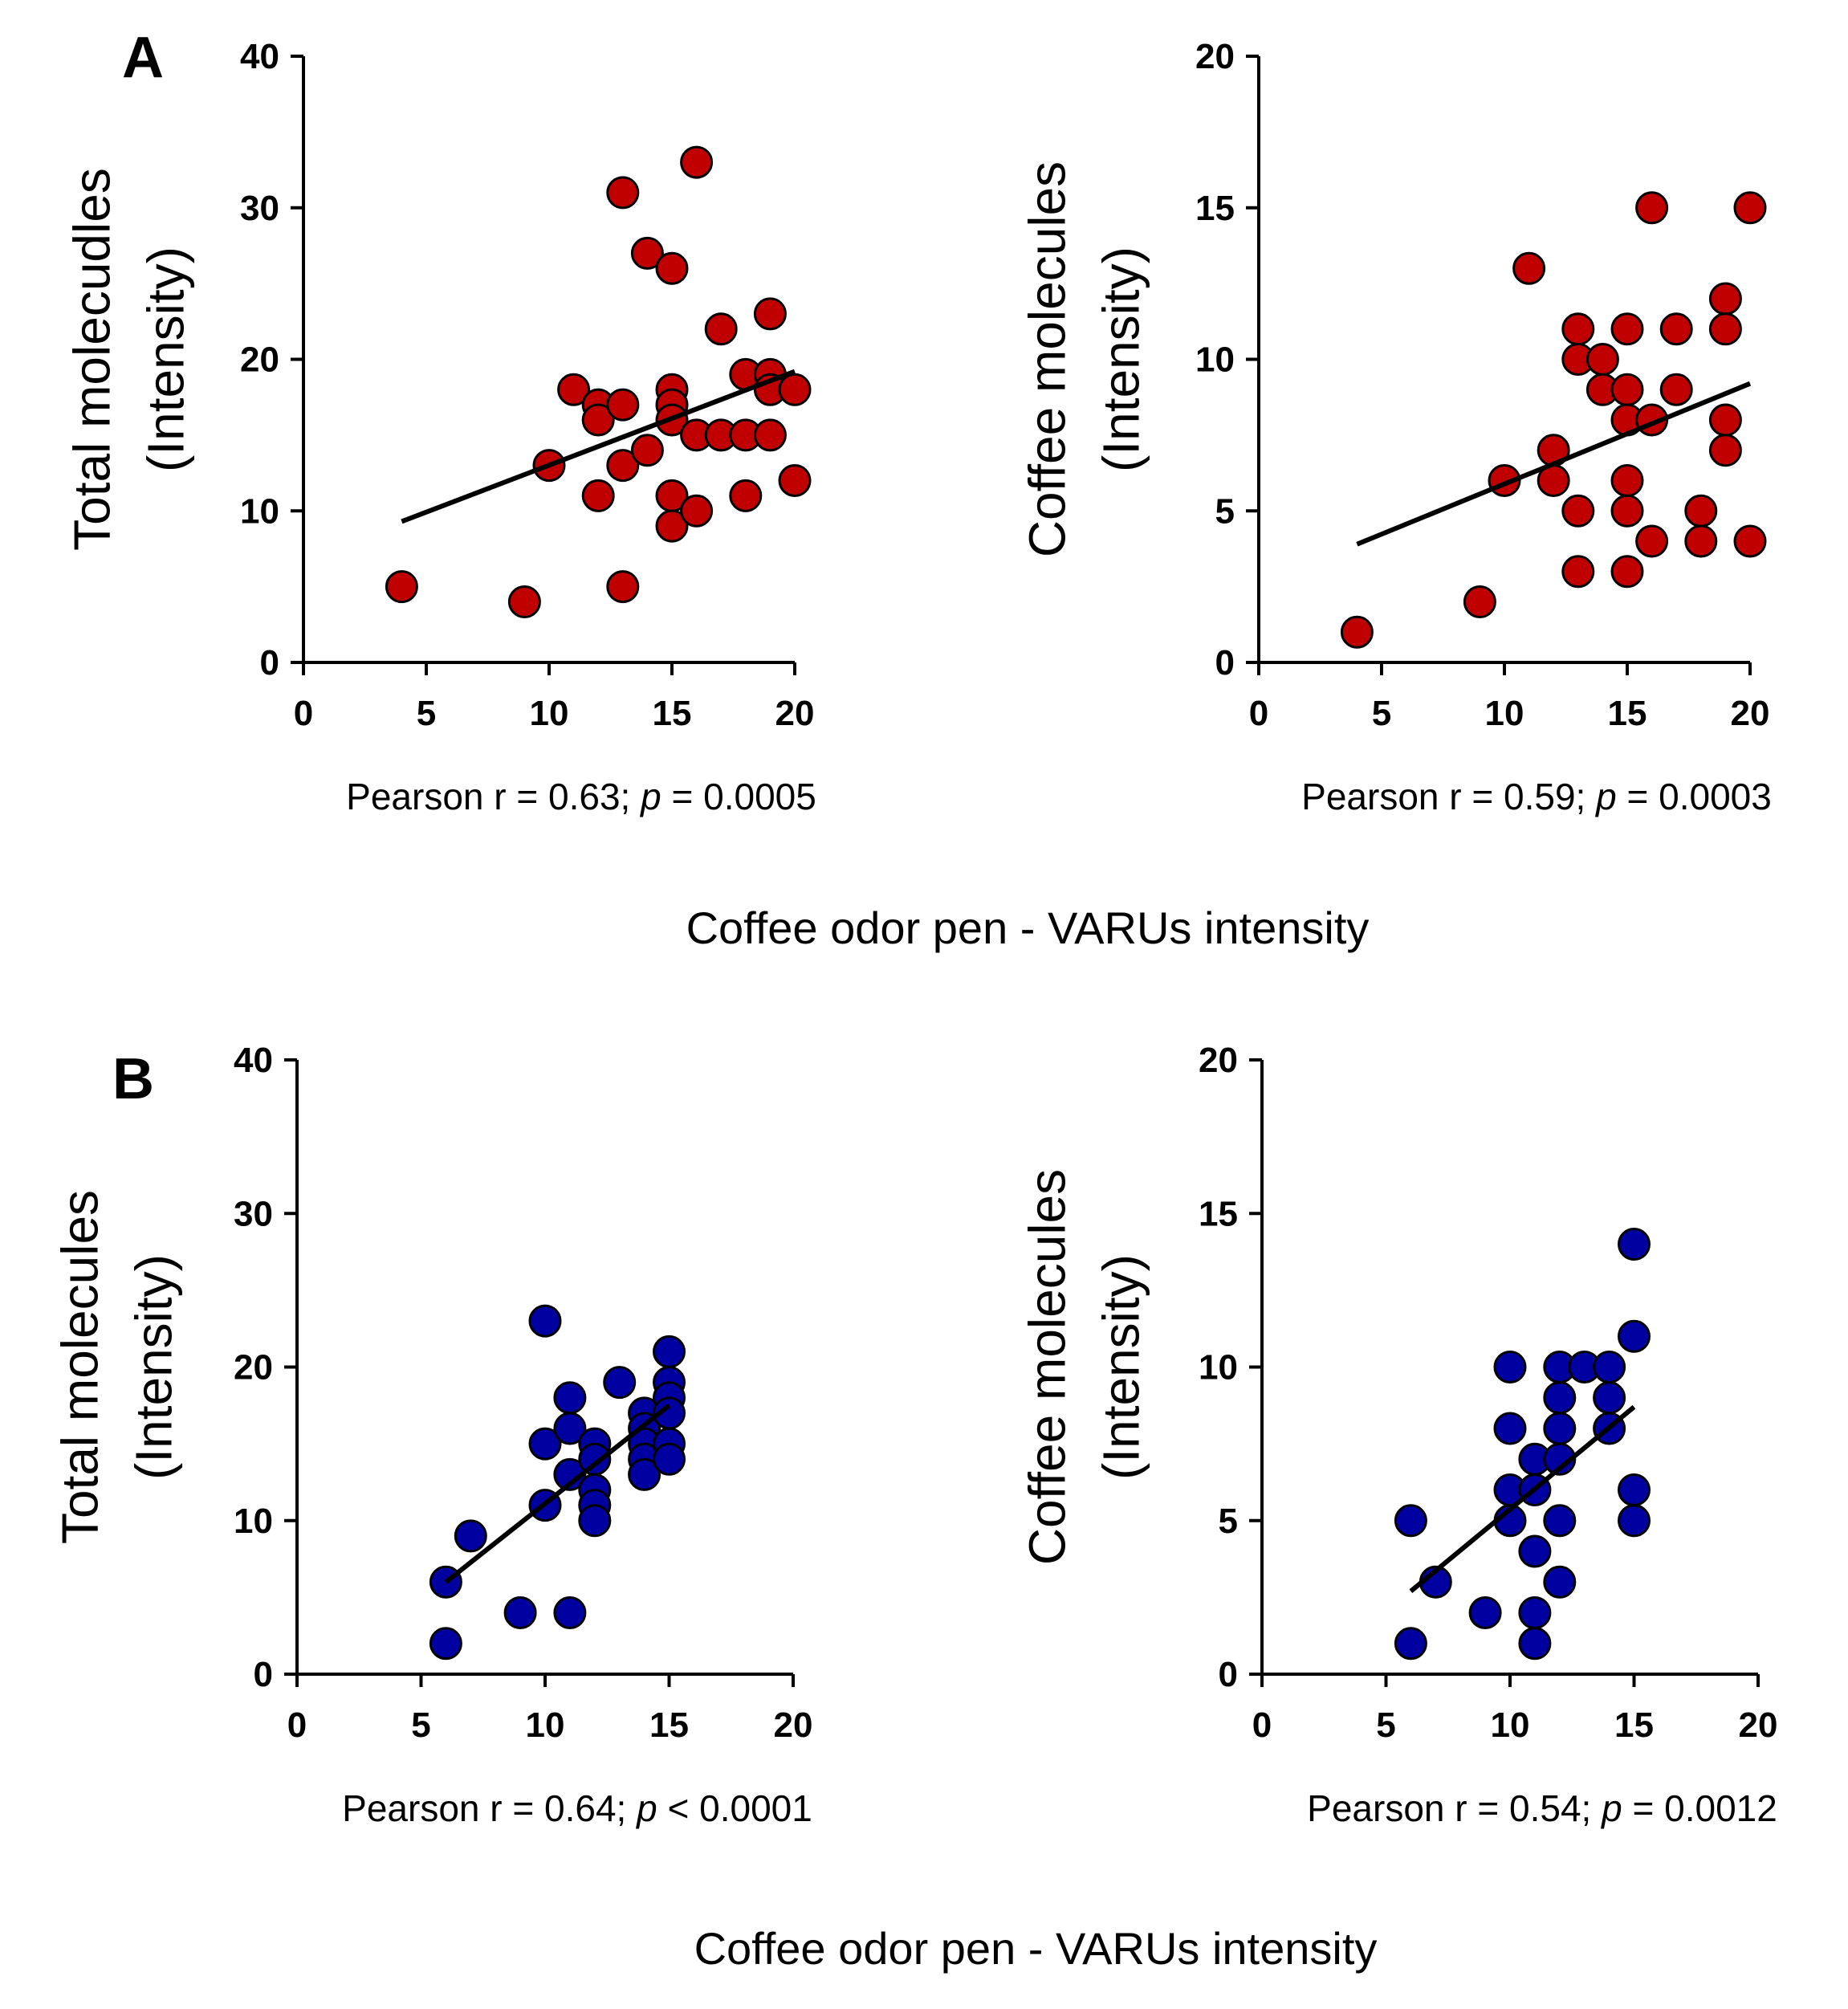 The image size is (1848, 2009). Describe the element at coordinates (143, 58) in the screenshot. I see `panel-letter-a: A` at that location.